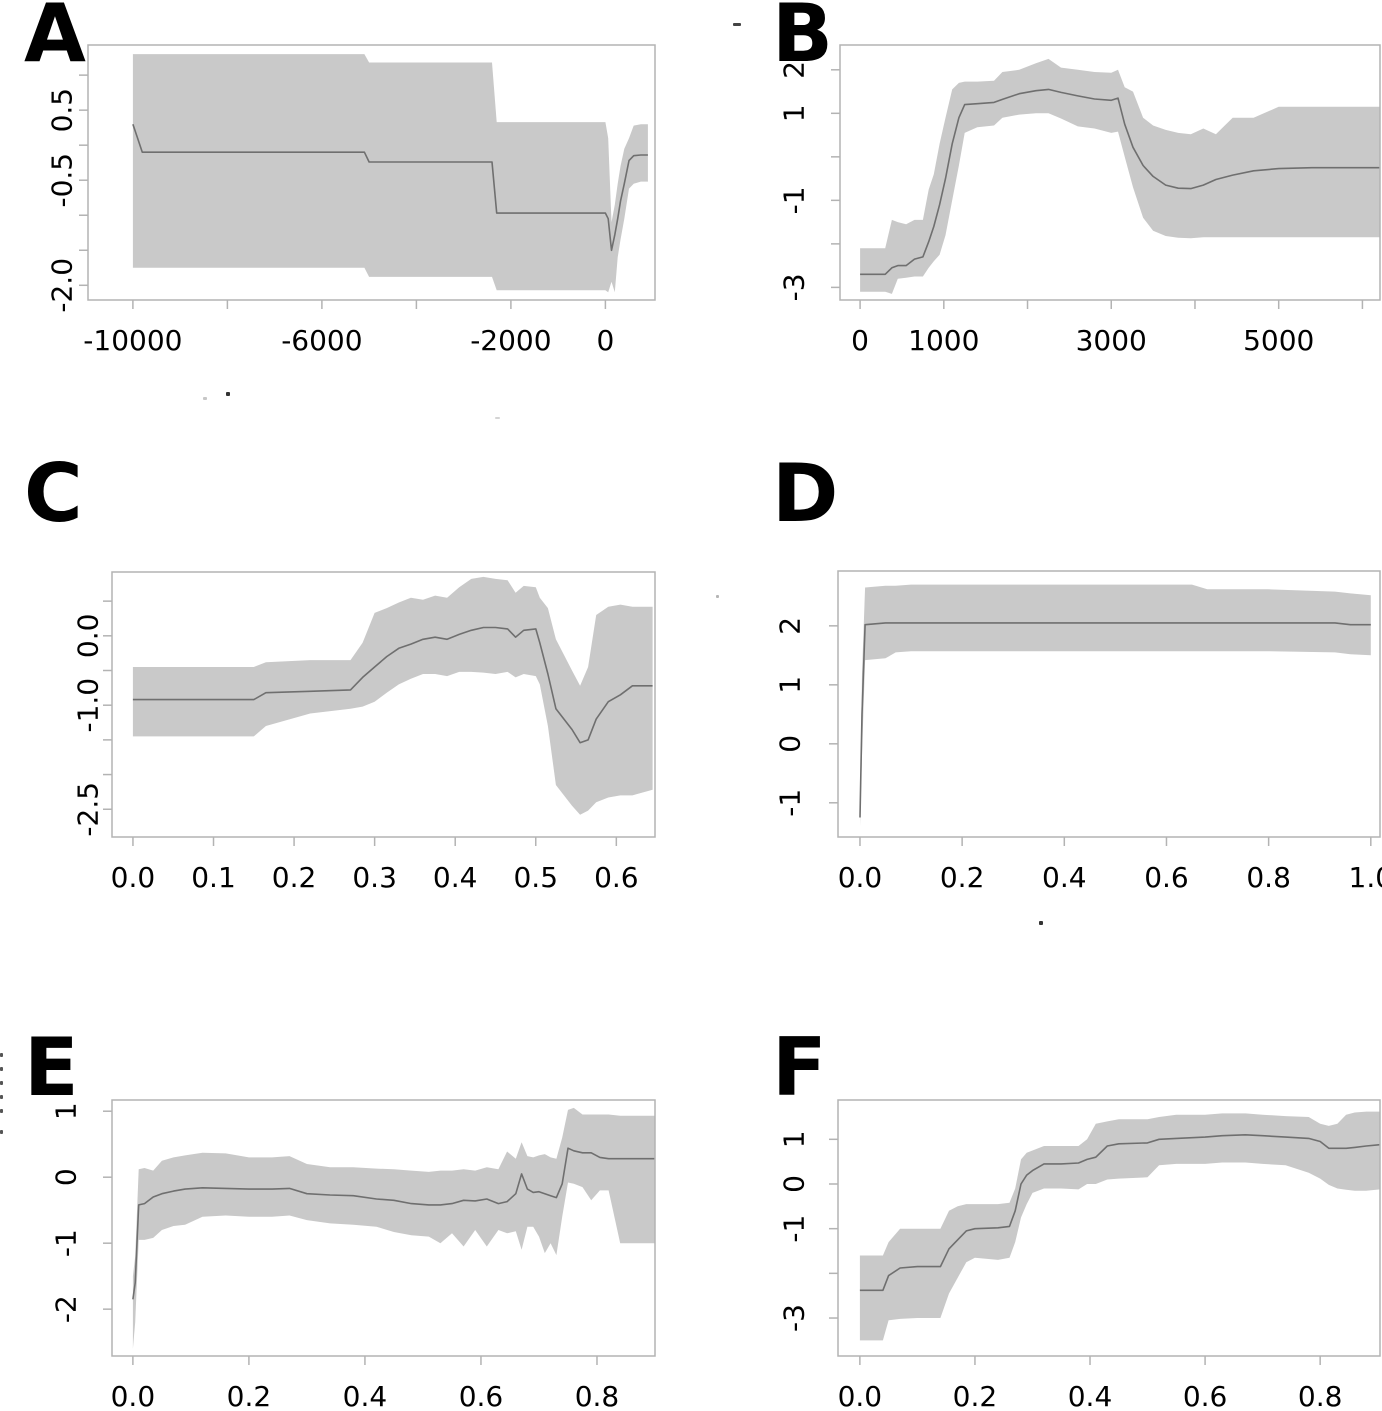 This screenshot has height=1411, width=1382. I want to click on panel-c: 0.0 0.1 0.2 0.3 0.4 0.5 0.6 0.0 -1.0 -2.5, so click(364, 732).